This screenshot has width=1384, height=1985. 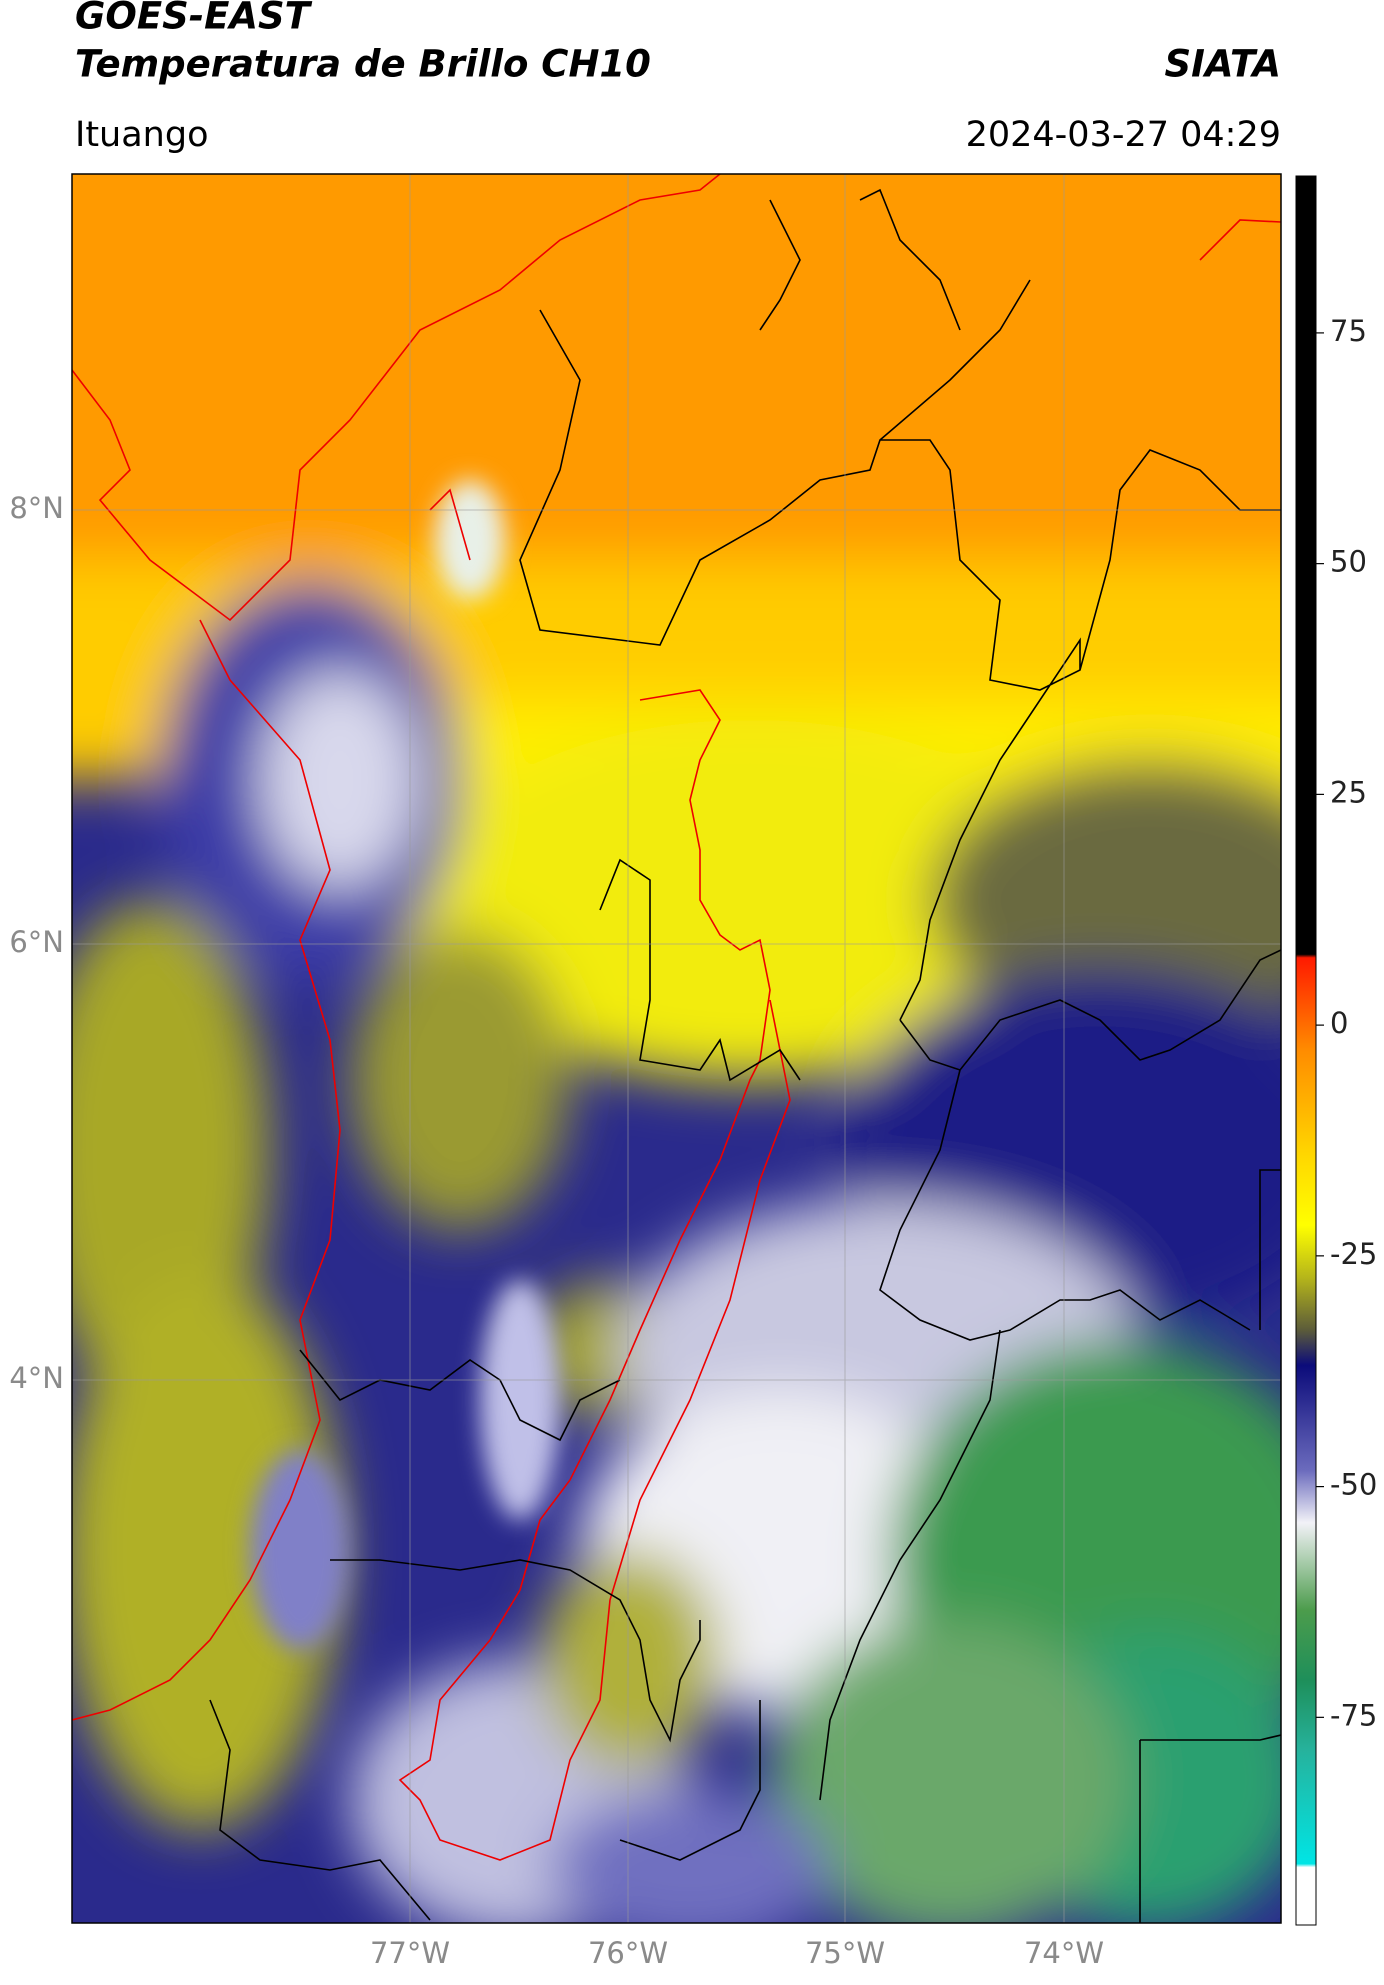 I want to click on lat-label: 4°N, so click(x=36, y=1378).